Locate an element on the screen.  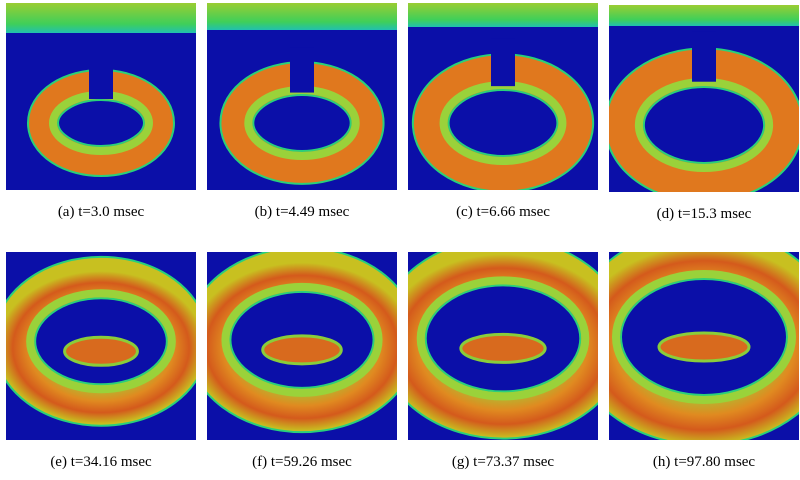
panel: (c) t=6.66 msec is located at coordinates (503, 112).